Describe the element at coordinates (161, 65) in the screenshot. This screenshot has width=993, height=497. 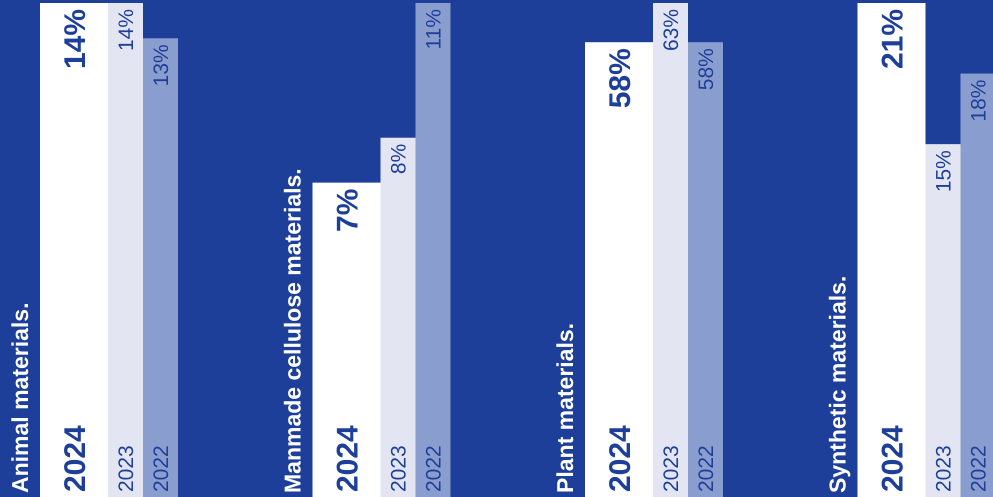
I see `data-label: 13%` at that location.